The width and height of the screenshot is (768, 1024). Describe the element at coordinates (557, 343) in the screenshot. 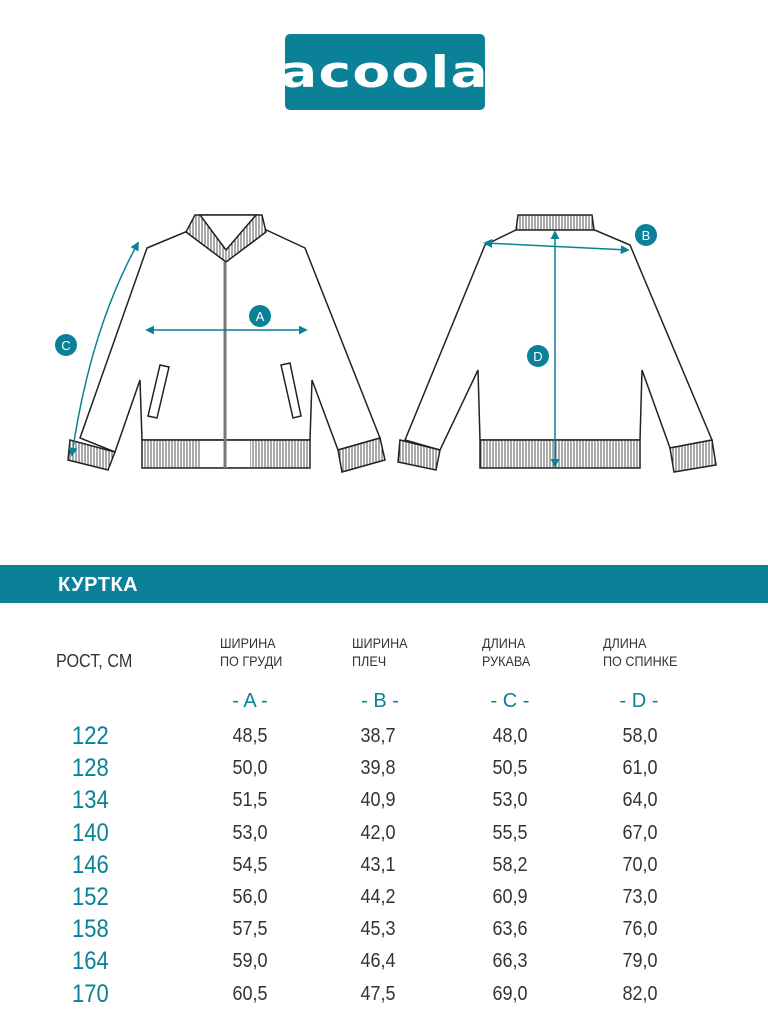

I see `jacket-back` at that location.